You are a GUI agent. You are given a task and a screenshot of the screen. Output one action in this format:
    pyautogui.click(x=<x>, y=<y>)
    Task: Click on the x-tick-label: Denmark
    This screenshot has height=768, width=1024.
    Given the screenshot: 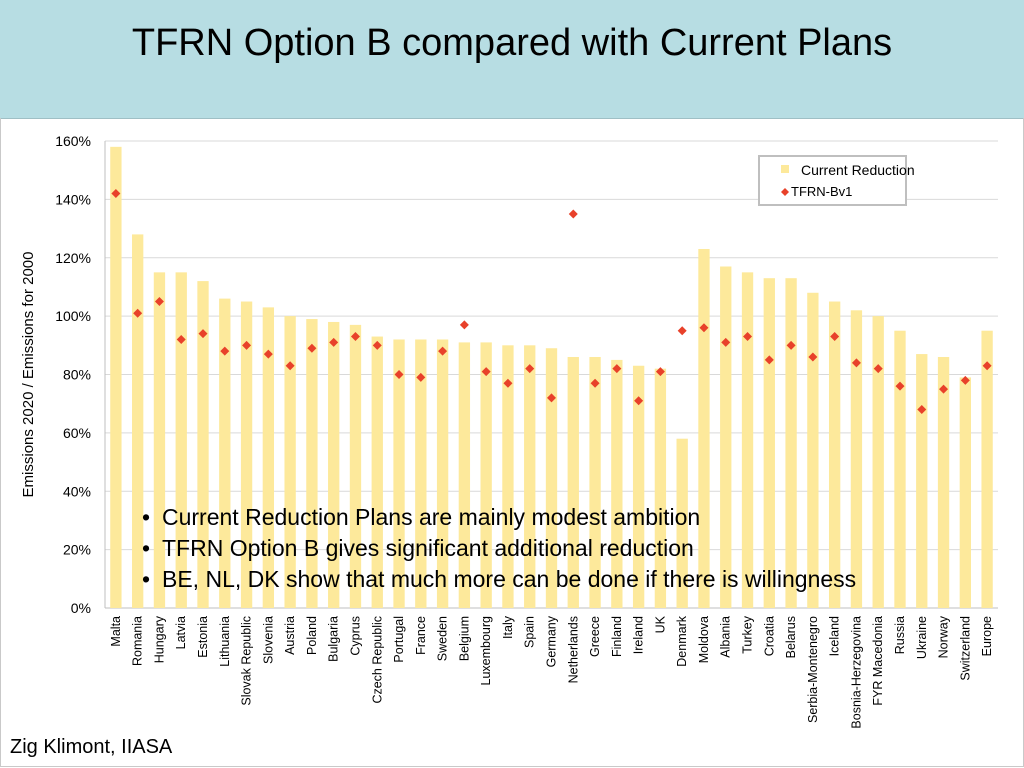 What is the action you would take?
    pyautogui.click(x=682, y=640)
    